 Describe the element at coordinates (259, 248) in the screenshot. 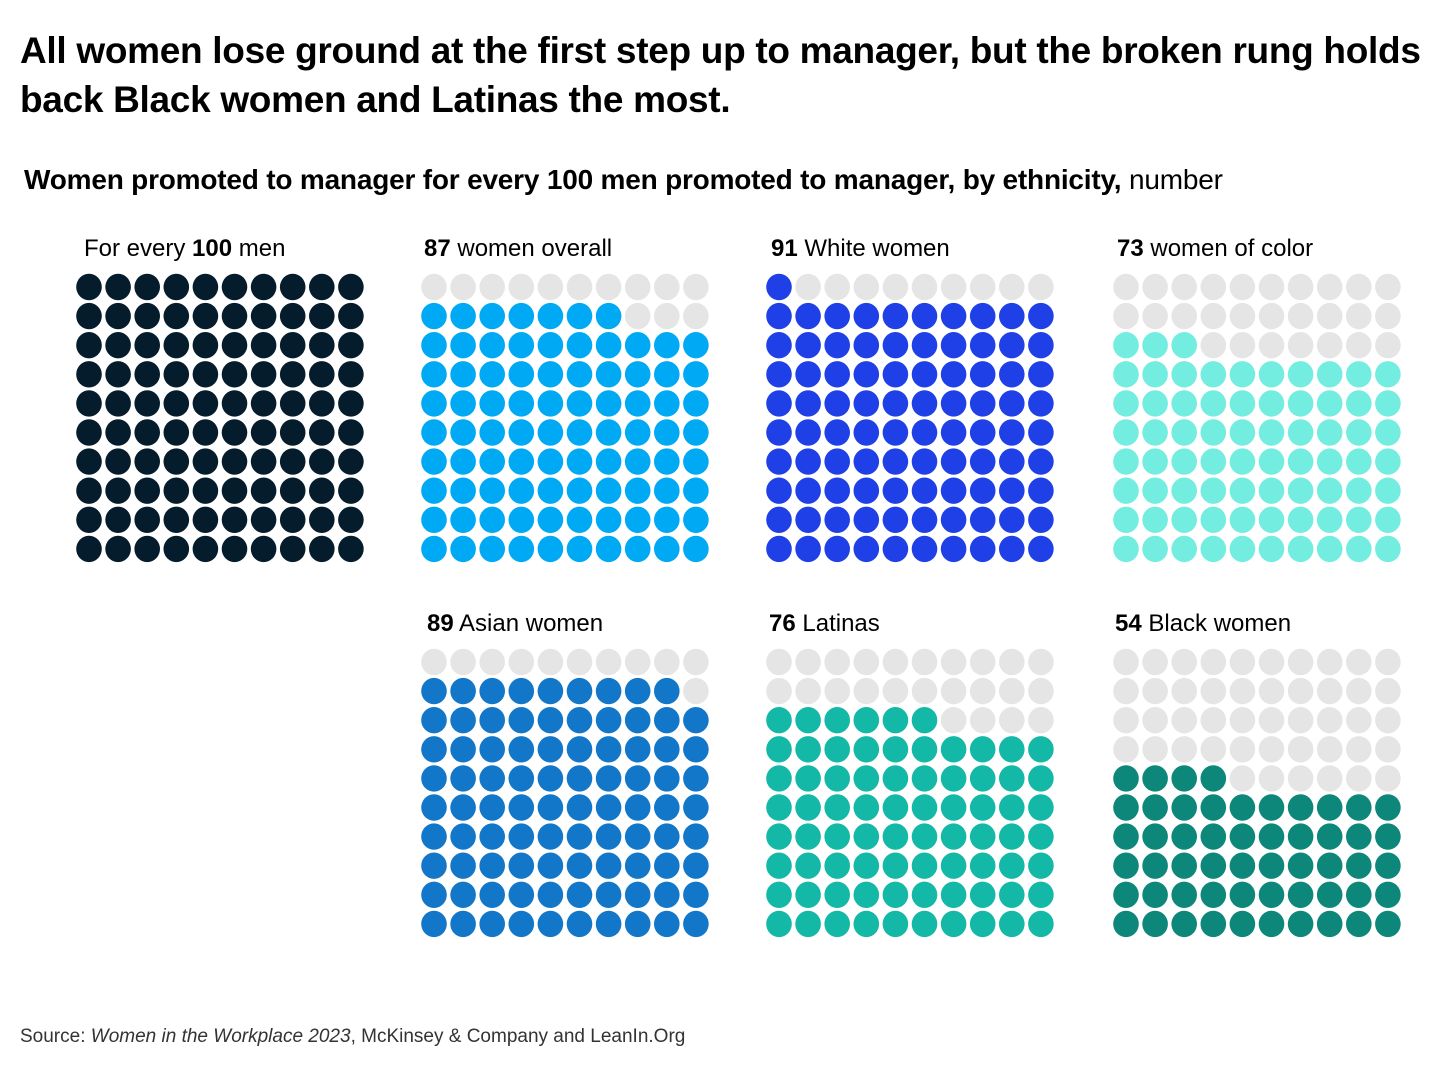

I see `label-text: men` at that location.